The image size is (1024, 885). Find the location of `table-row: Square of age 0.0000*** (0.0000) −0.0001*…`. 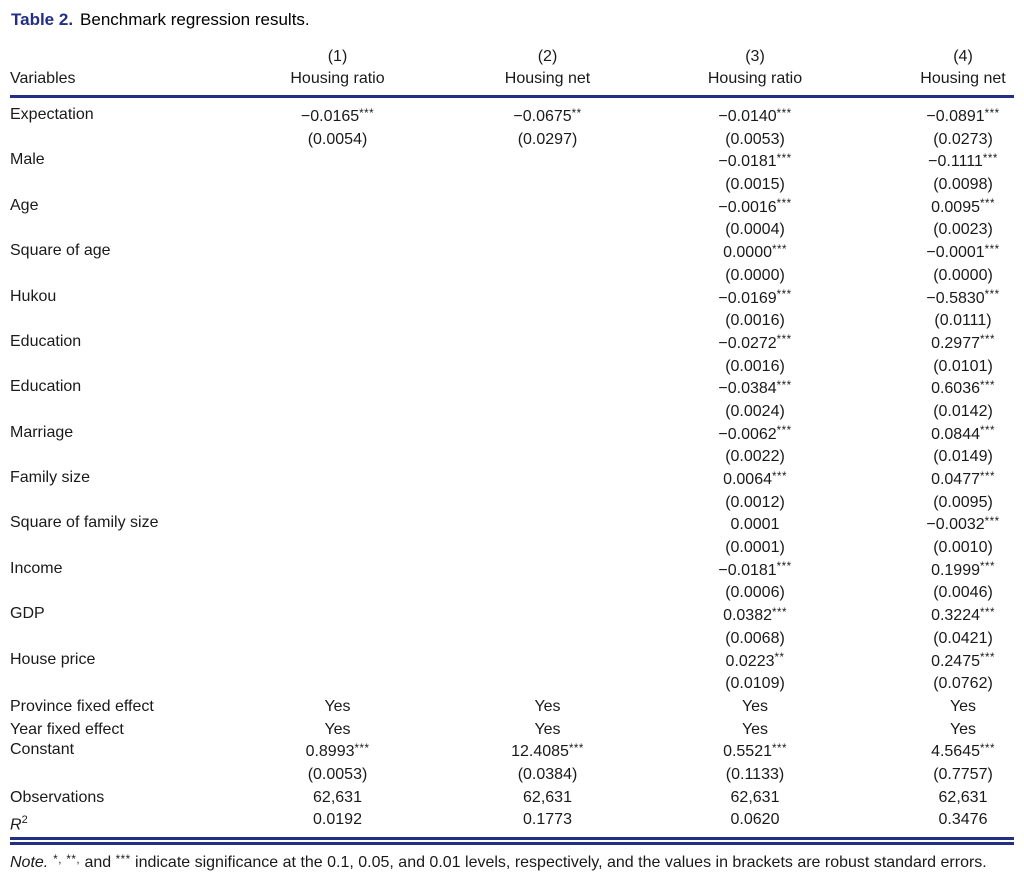

table-row: Square of age 0.0000*** (0.0000) −0.0001*… is located at coordinates (512, 264).